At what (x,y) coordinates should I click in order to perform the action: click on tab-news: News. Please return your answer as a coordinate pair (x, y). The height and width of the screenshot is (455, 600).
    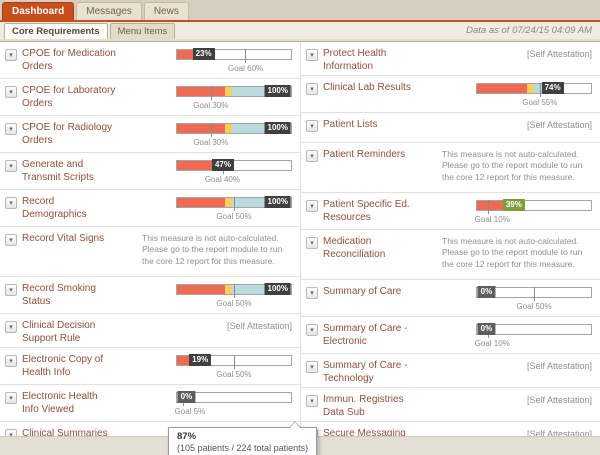
    Looking at the image, I should click on (166, 11).